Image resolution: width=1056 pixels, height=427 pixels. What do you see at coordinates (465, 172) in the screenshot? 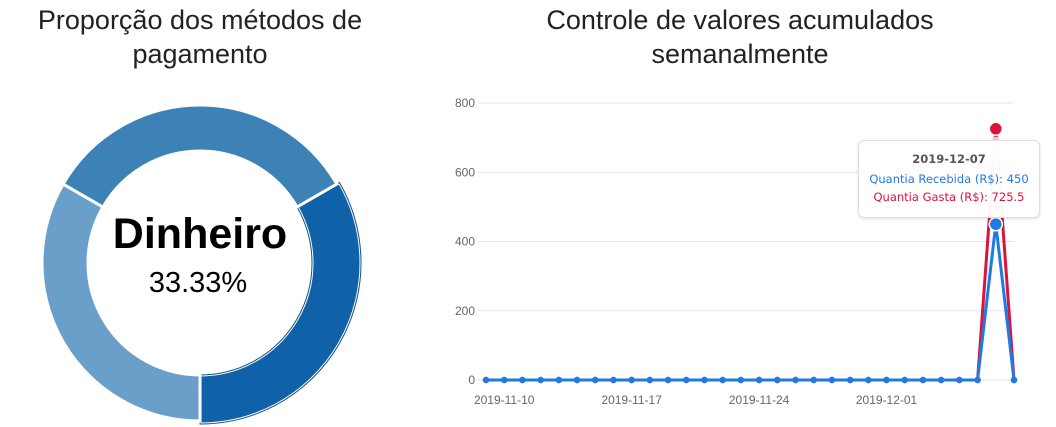
I see `y-tick-label: 600` at bounding box center [465, 172].